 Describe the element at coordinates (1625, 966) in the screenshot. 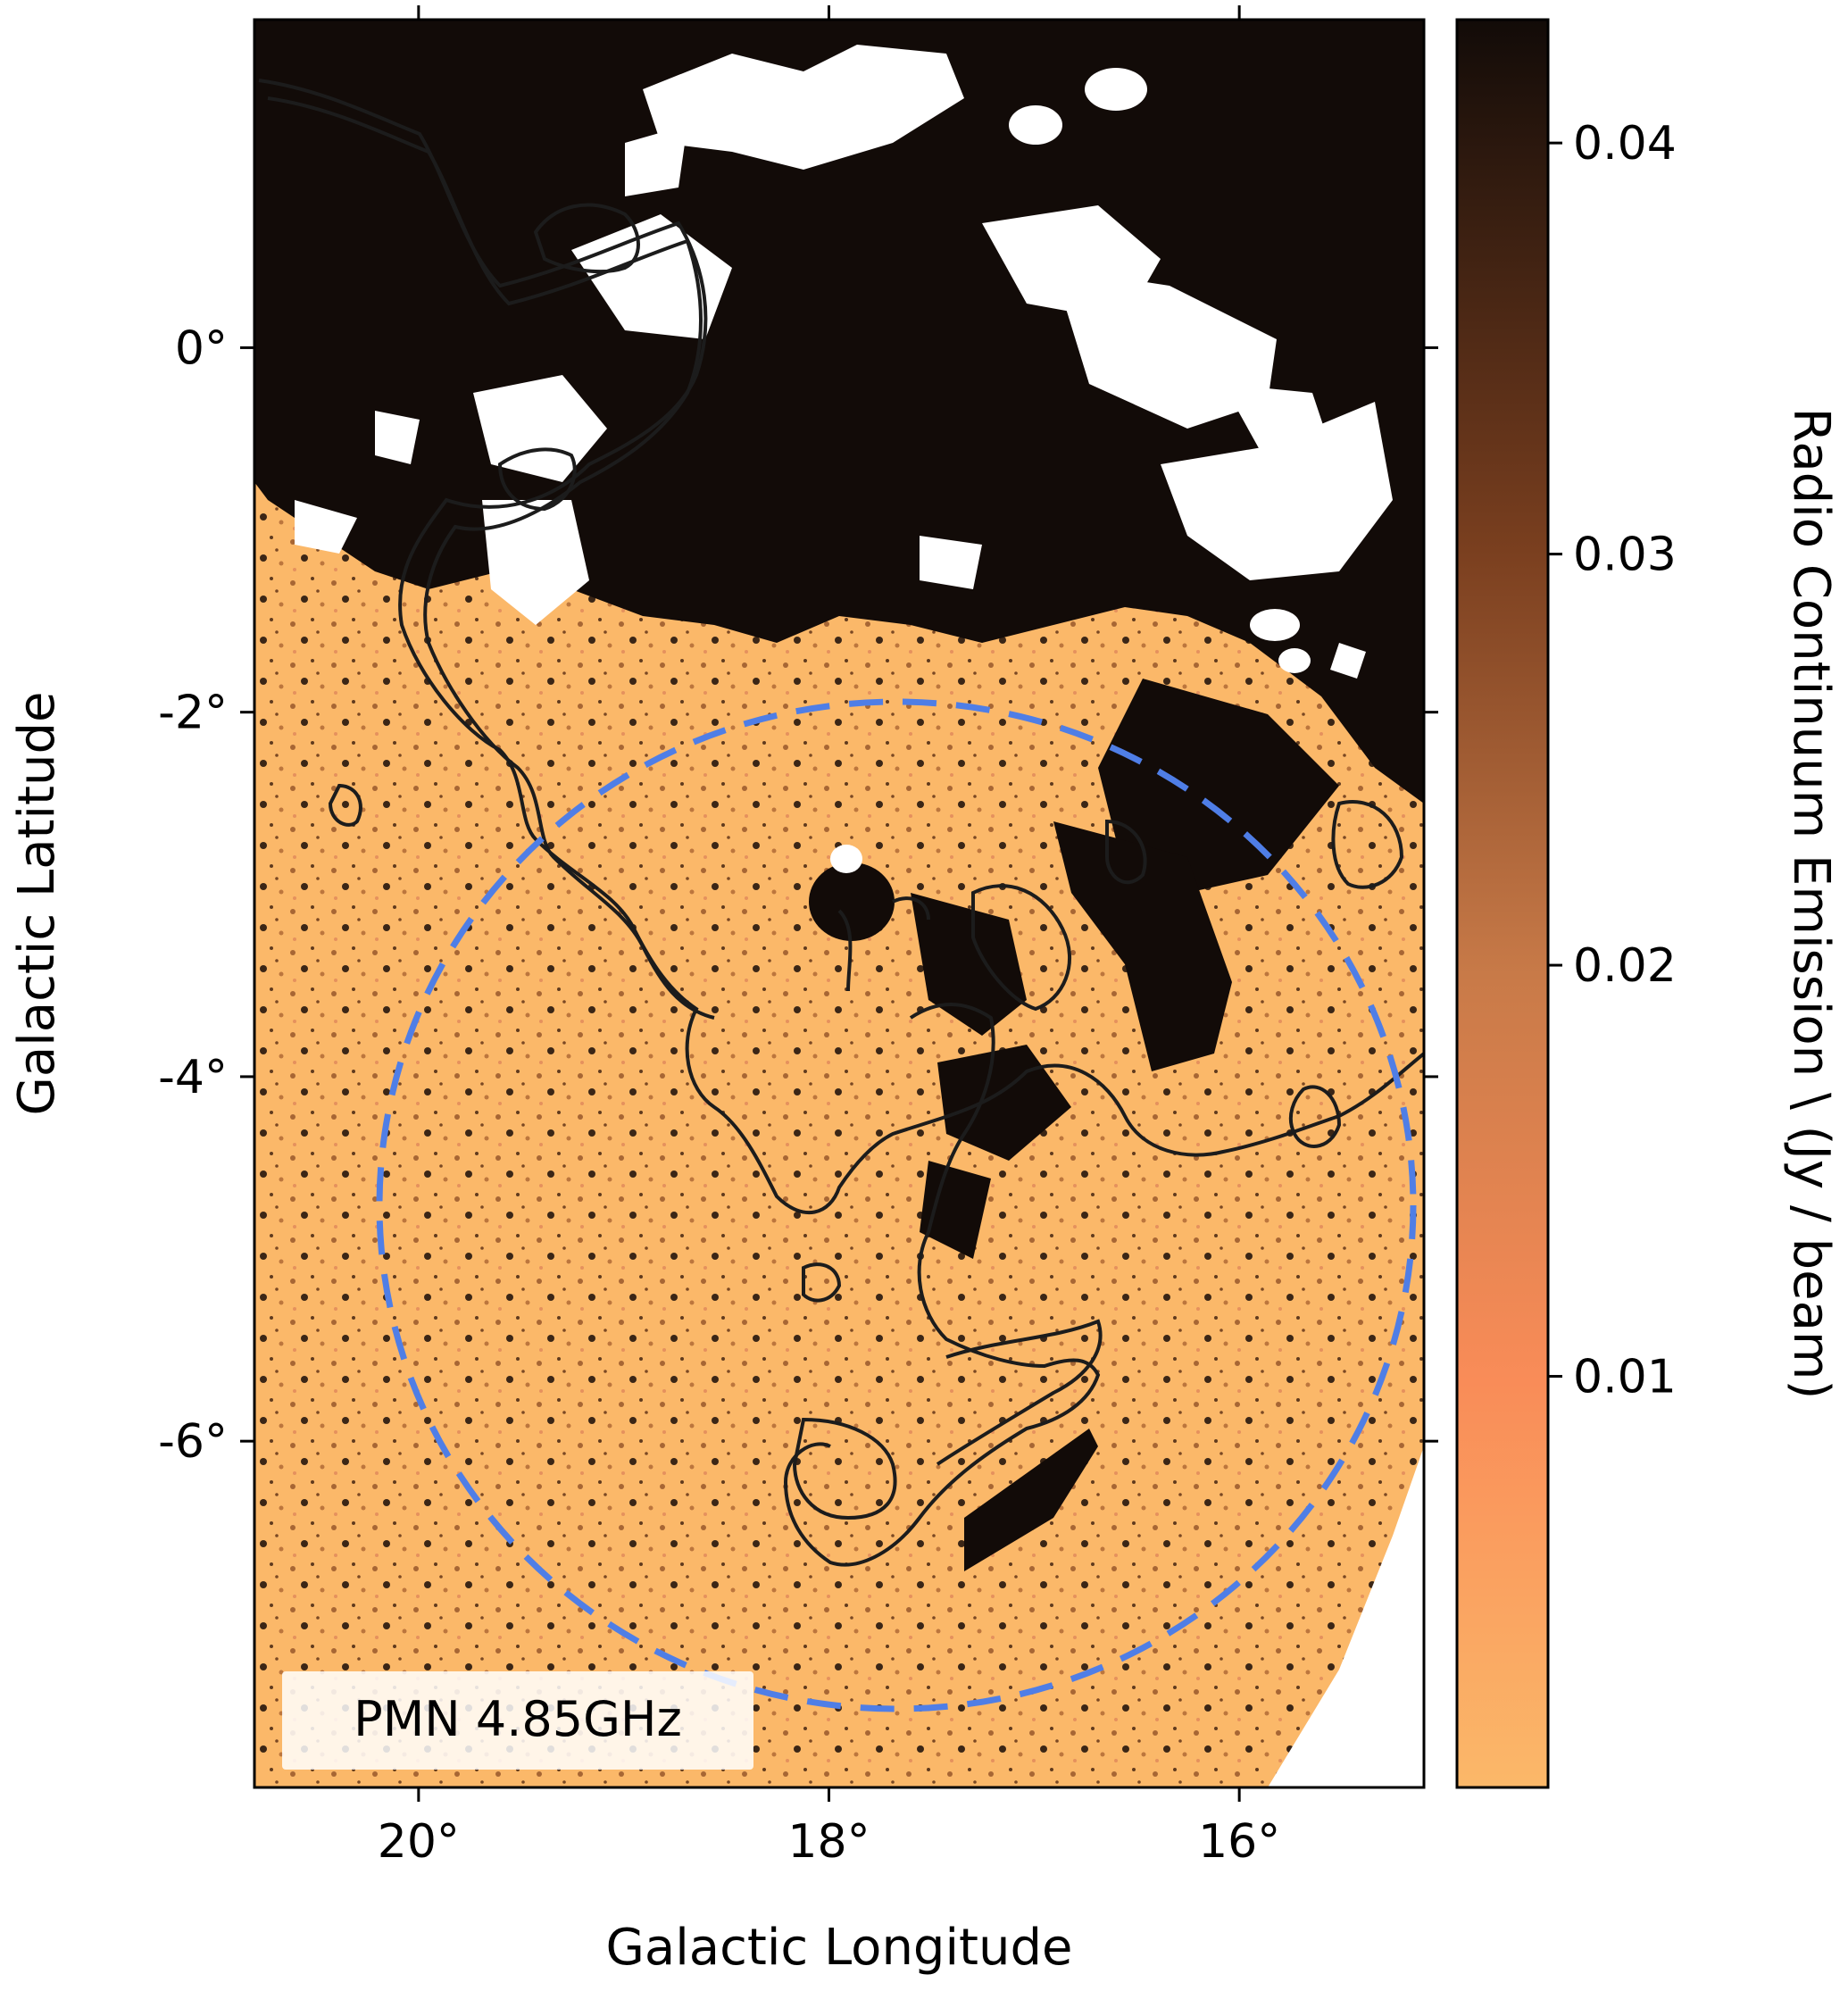

I see `colorbar-tick-label: 0.02` at that location.